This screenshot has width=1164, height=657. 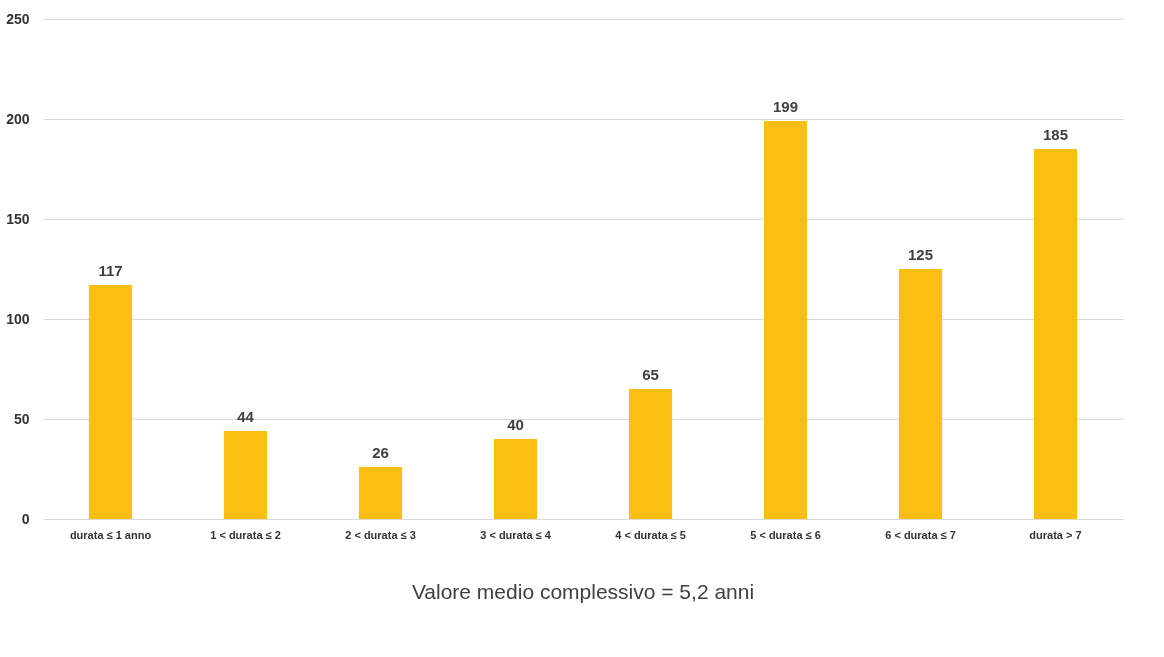 I want to click on x-tick-label: 6 < durata ≤ 7, so click(x=920, y=534).